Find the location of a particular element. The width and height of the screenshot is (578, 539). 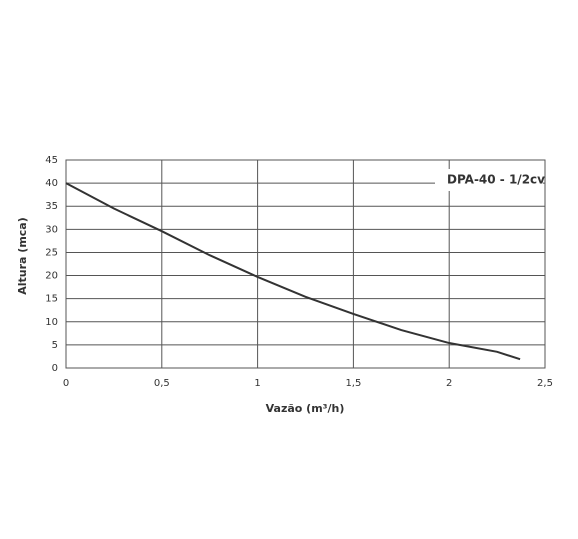

legend-box is located at coordinates (489, 180).